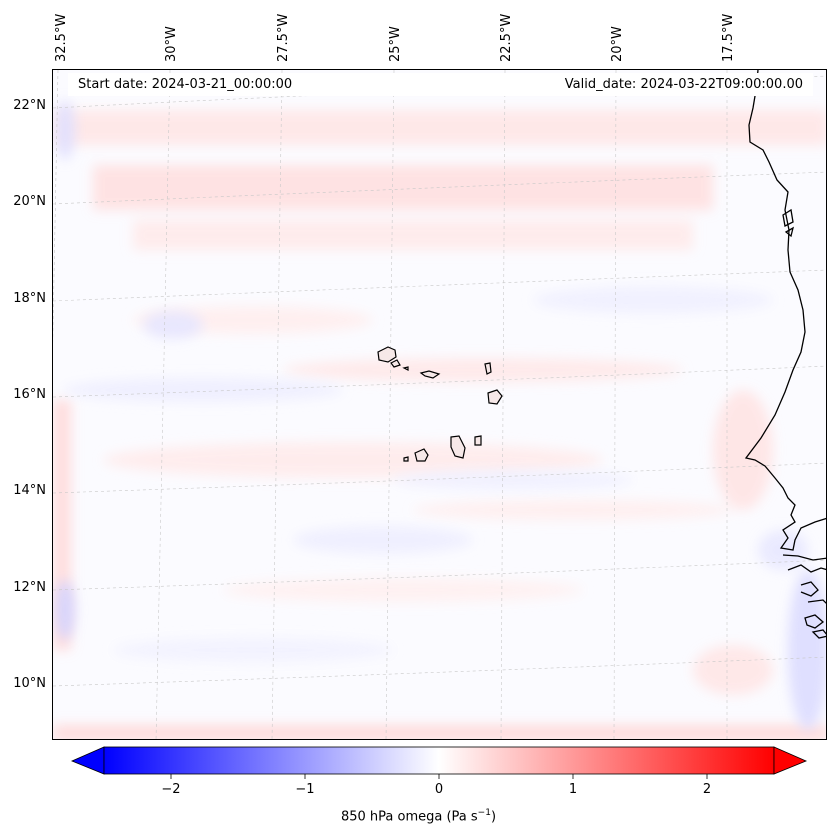  What do you see at coordinates (283, 37) in the screenshot?
I see `lon-label-27-5w: 27.5°W` at bounding box center [283, 37].